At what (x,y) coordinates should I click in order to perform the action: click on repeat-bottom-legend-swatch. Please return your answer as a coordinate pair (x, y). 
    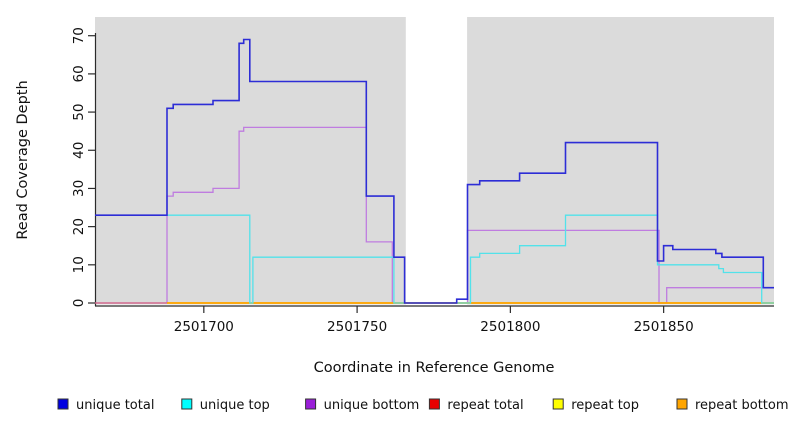
    Looking at the image, I should click on (682, 404).